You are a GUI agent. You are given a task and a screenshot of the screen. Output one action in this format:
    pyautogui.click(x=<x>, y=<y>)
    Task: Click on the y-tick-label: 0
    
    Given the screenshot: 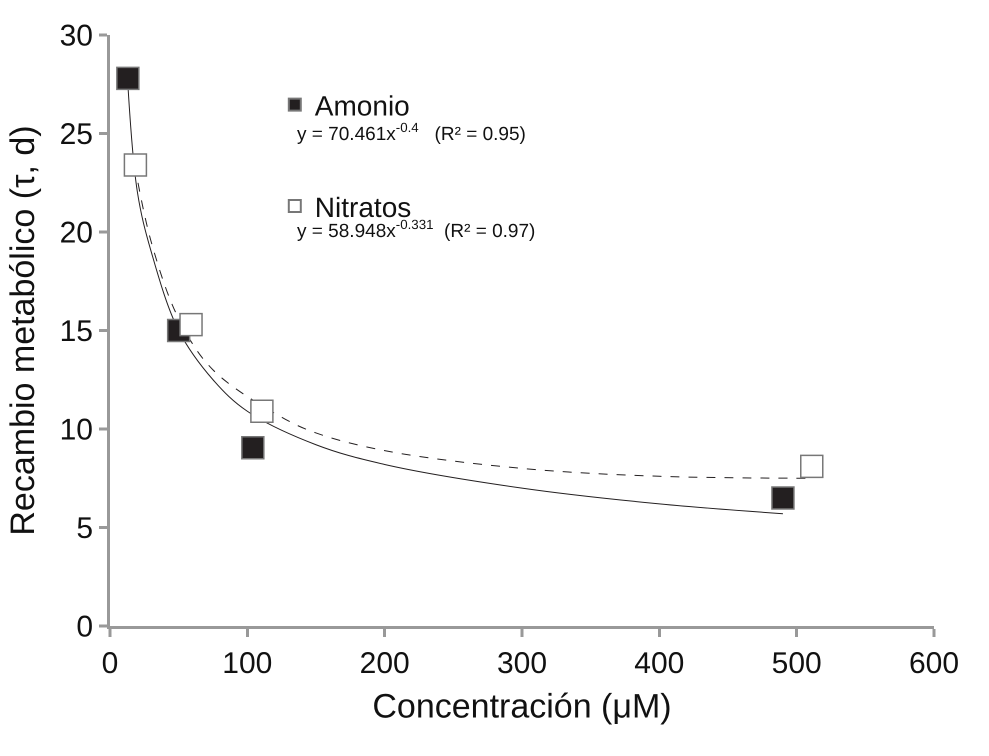 What is the action you would take?
    pyautogui.click(x=84, y=627)
    